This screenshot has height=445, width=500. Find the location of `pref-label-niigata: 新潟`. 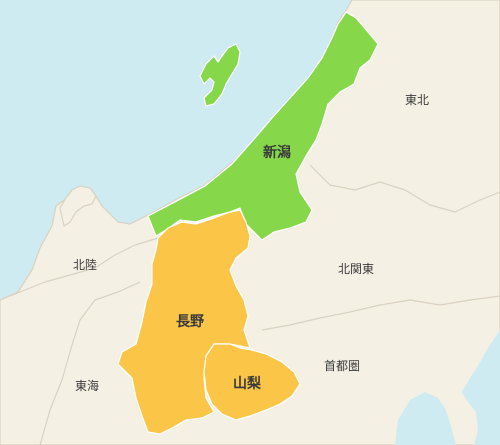

pref-label-niigata: 新潟 is located at coordinates (277, 152).